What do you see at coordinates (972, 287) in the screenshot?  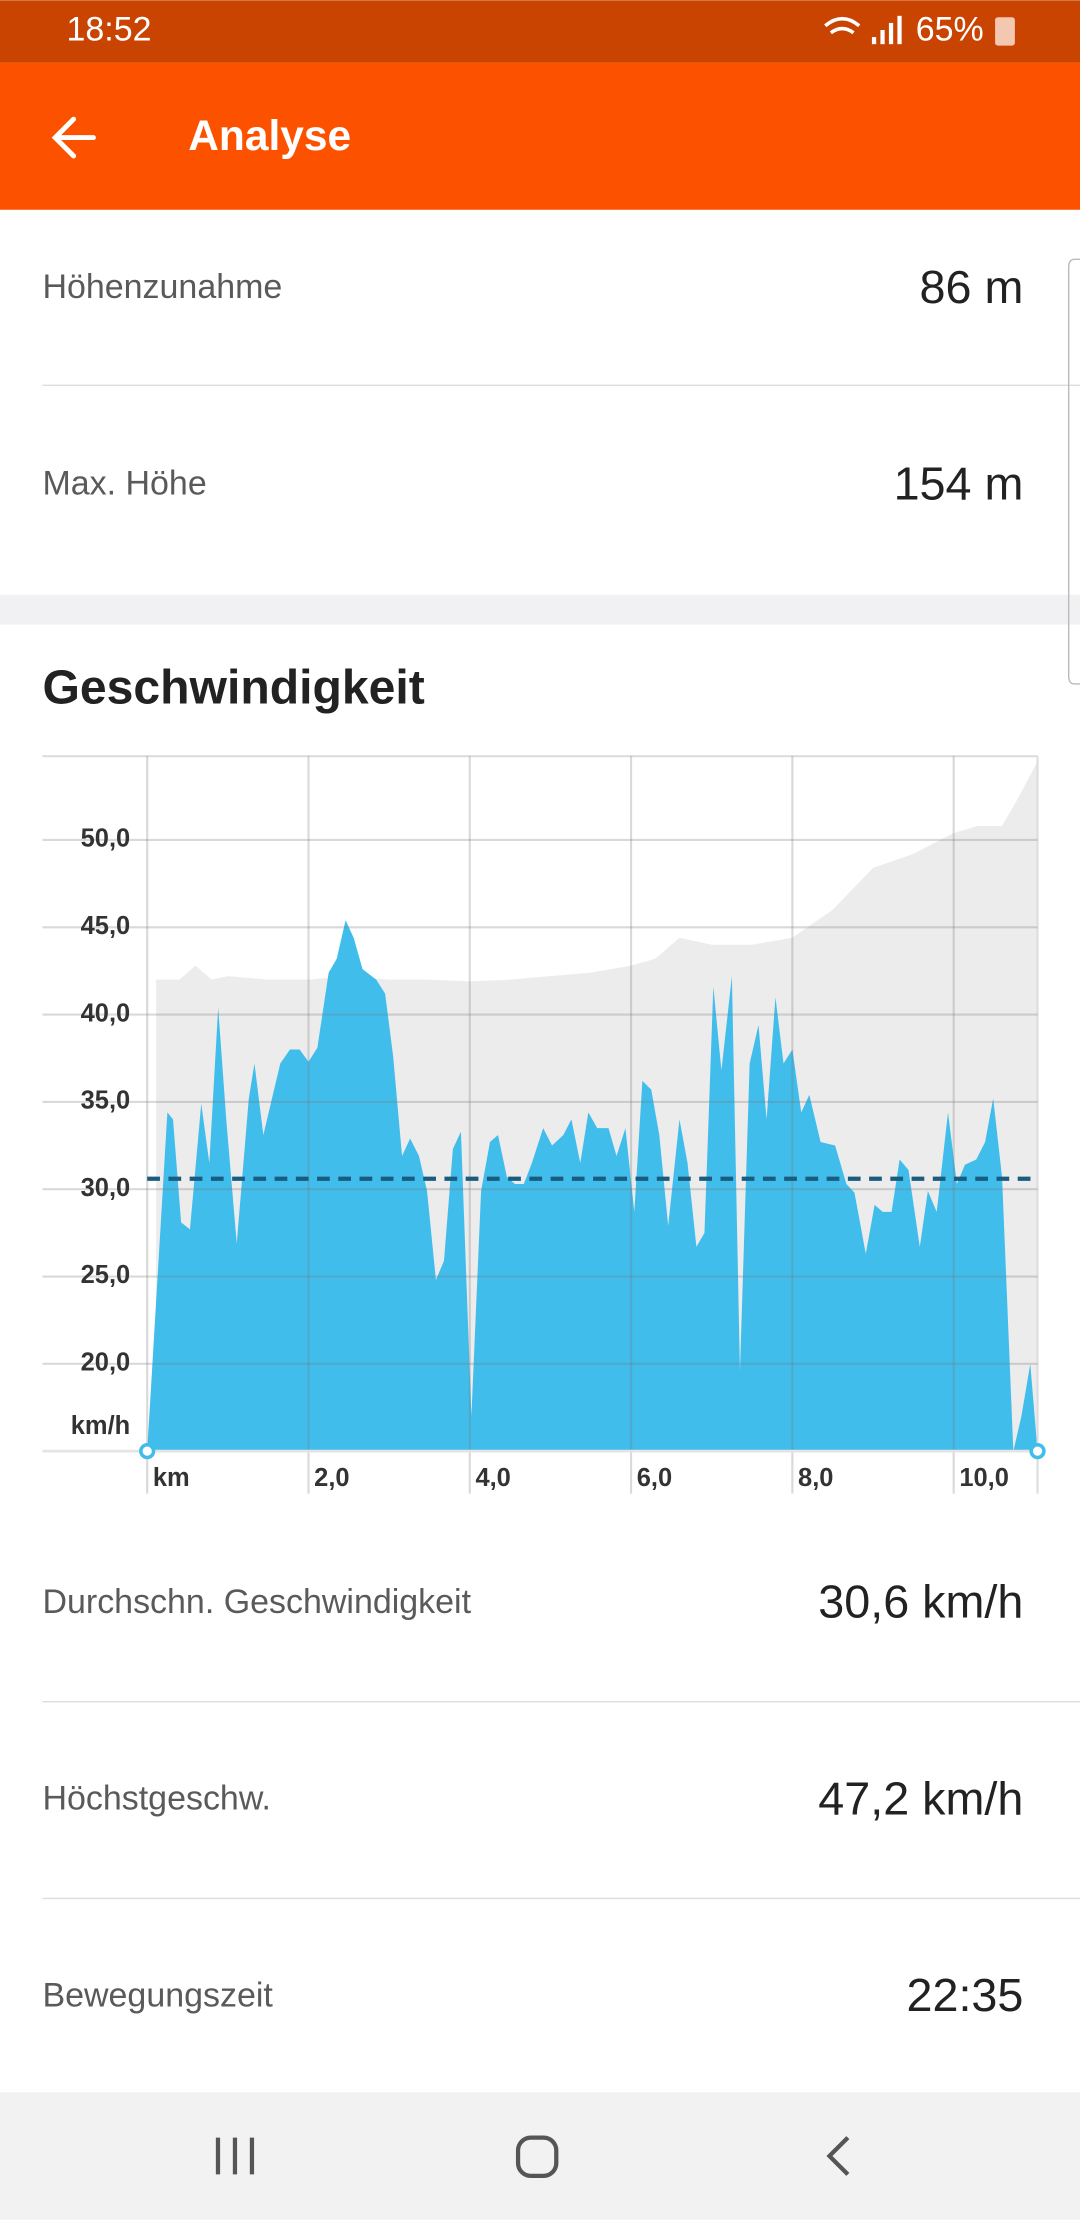 I see `stat-value: 86 m` at bounding box center [972, 287].